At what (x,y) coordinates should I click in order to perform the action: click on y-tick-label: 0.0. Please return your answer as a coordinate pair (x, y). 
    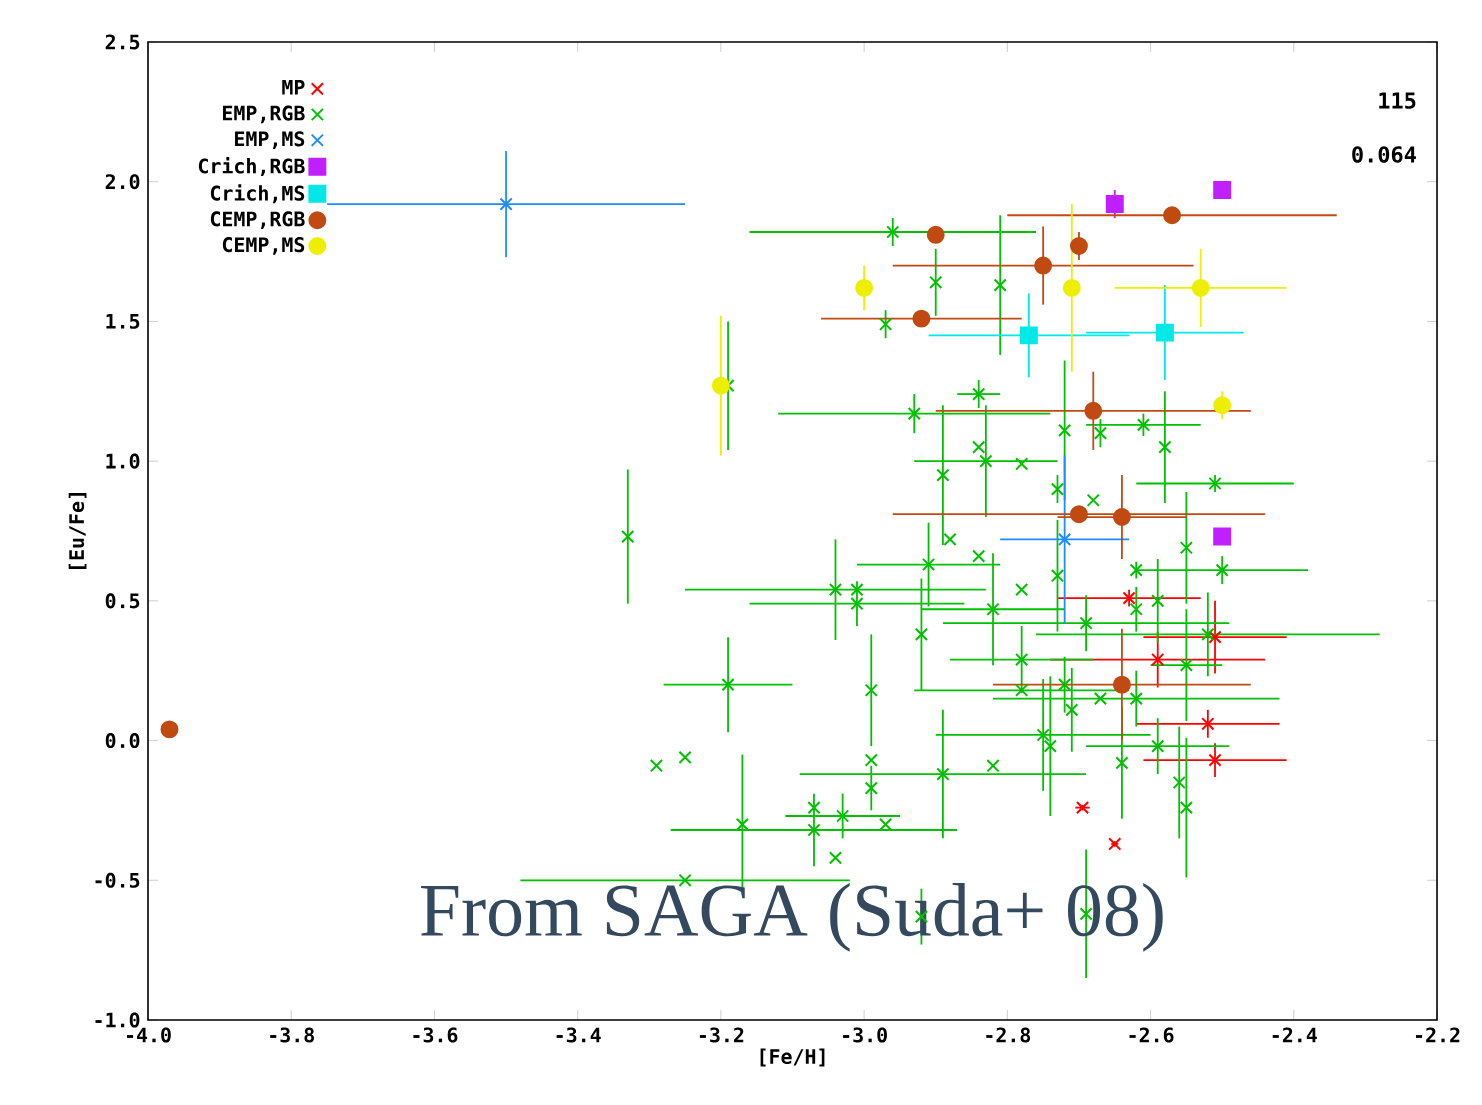
    Looking at the image, I should click on (122, 741).